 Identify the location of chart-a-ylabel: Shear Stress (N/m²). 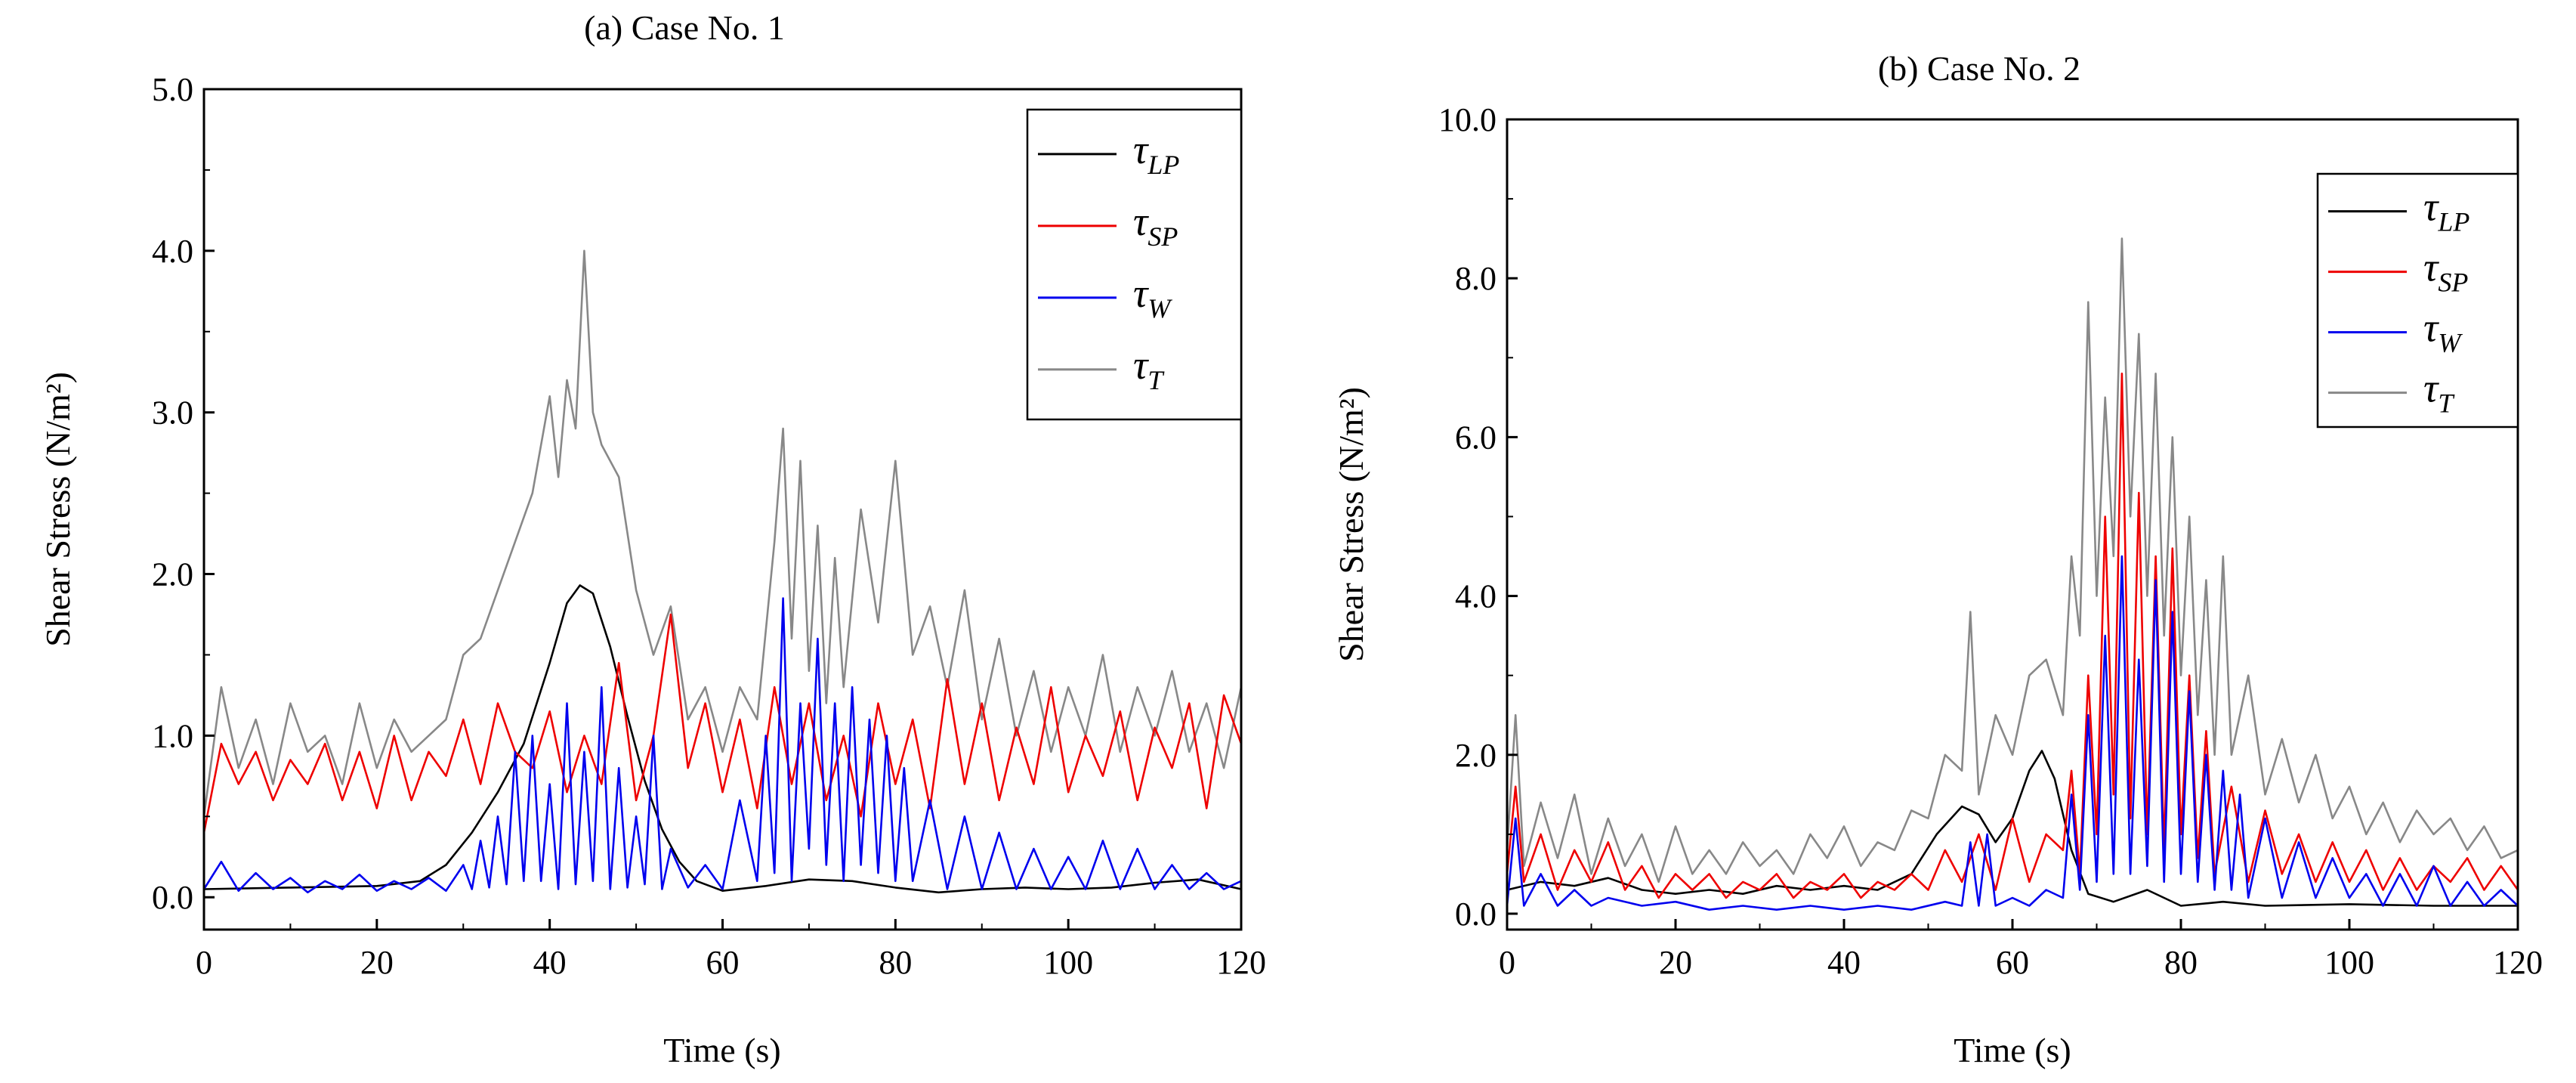
(58, 509).